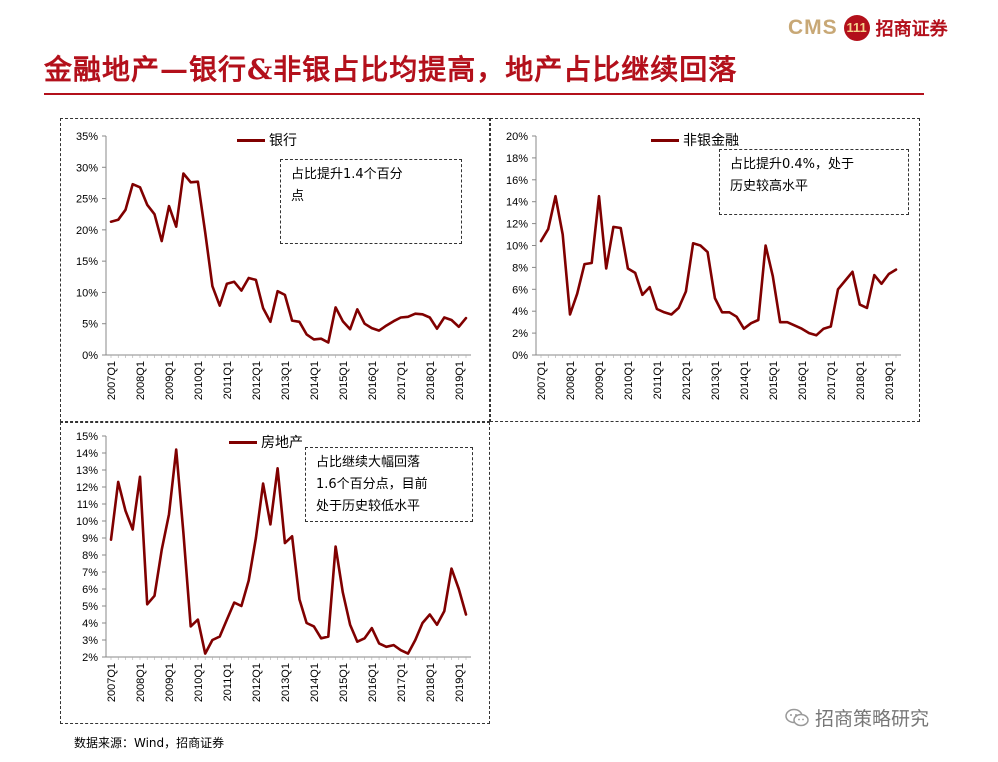 This screenshot has width=998, height=762. I want to click on annotation-line: 占比继续大幅回落, so click(368, 462).